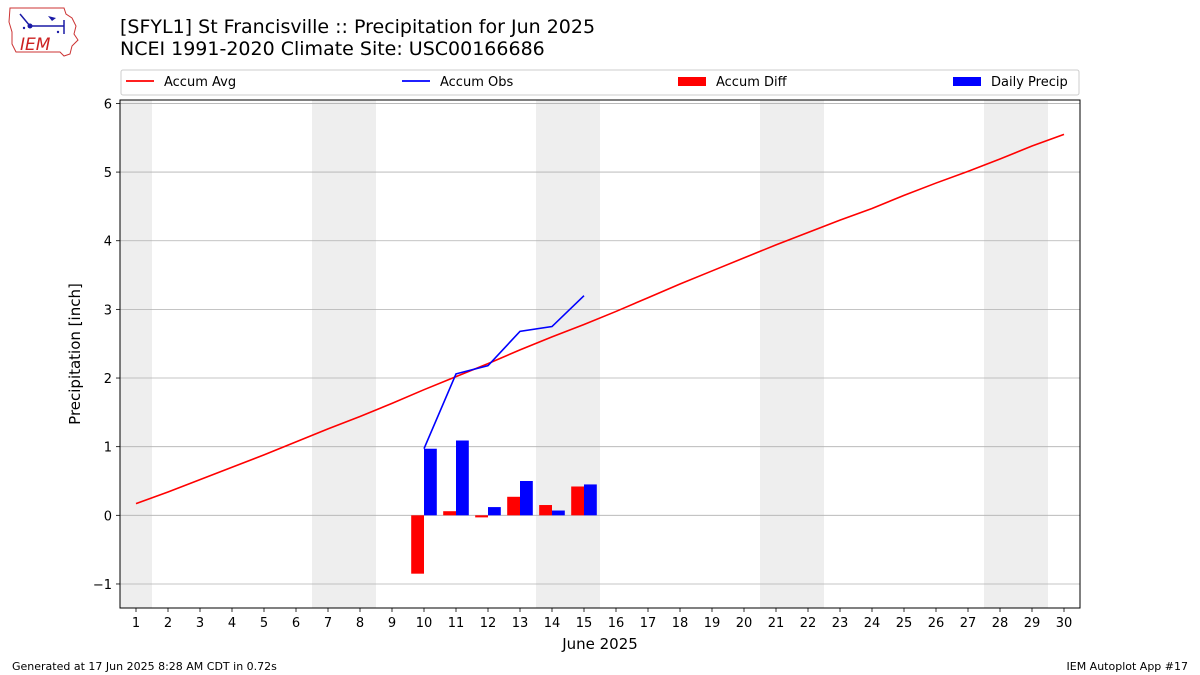 This screenshot has height=675, width=1200. Describe the element at coordinates (332, 49) in the screenshot. I see `title-line-2: NCEI 1991-2020 Climate Site: USC00166686` at that location.